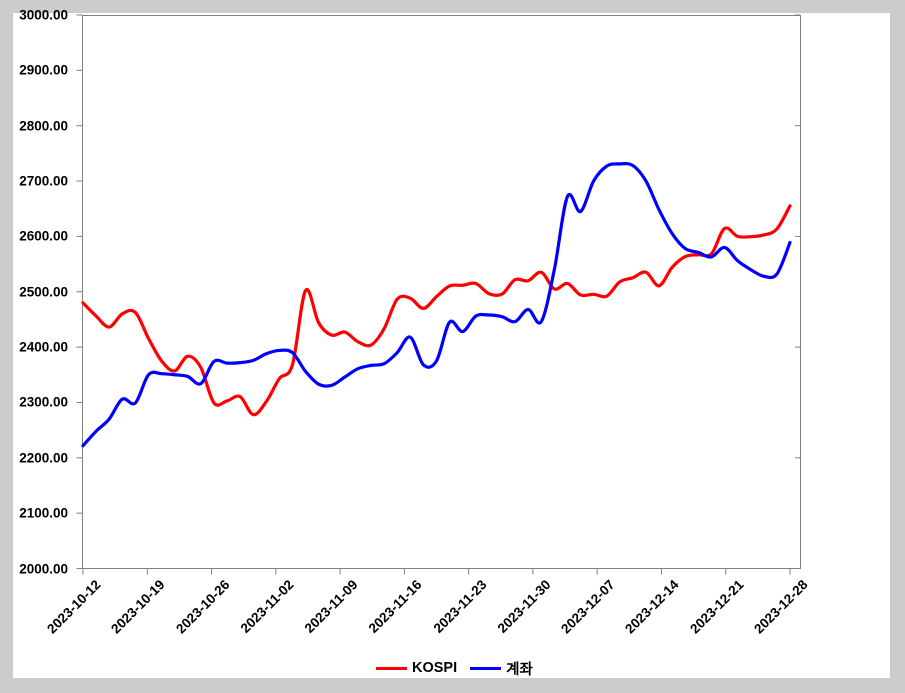 This screenshot has width=905, height=693. Describe the element at coordinates (43, 513) in the screenshot. I see `y-axis-label: 2100.00` at that location.